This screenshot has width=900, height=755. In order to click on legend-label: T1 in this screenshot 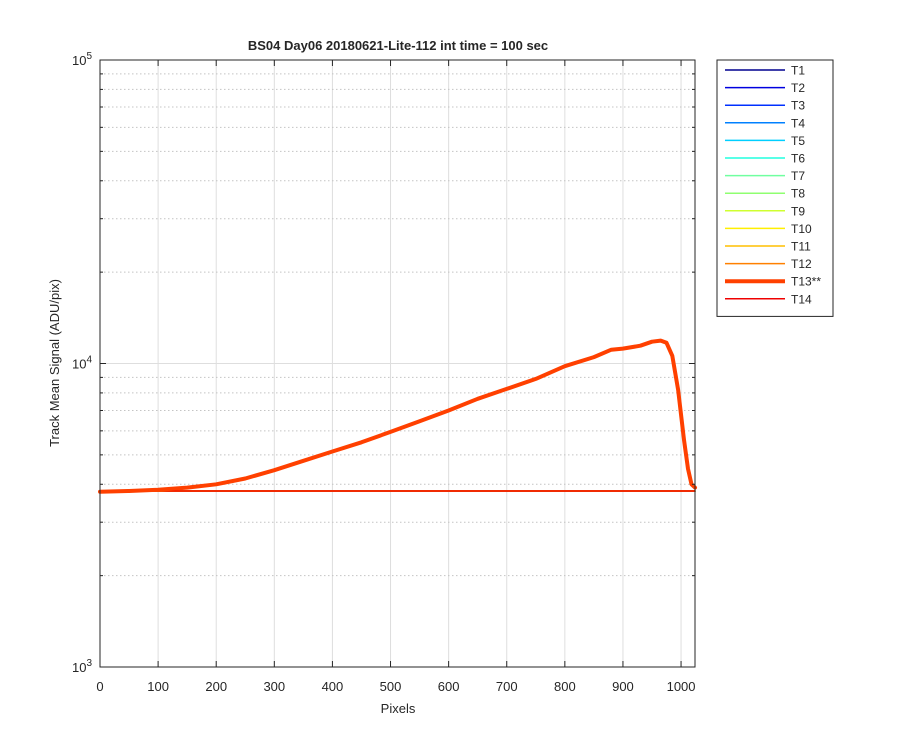, I will do `click(798, 71)`.